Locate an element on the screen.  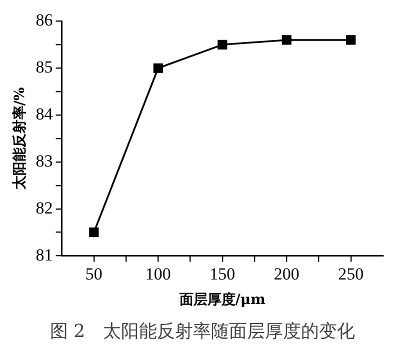
y-tick-label: 81 is located at coordinates (44, 254).